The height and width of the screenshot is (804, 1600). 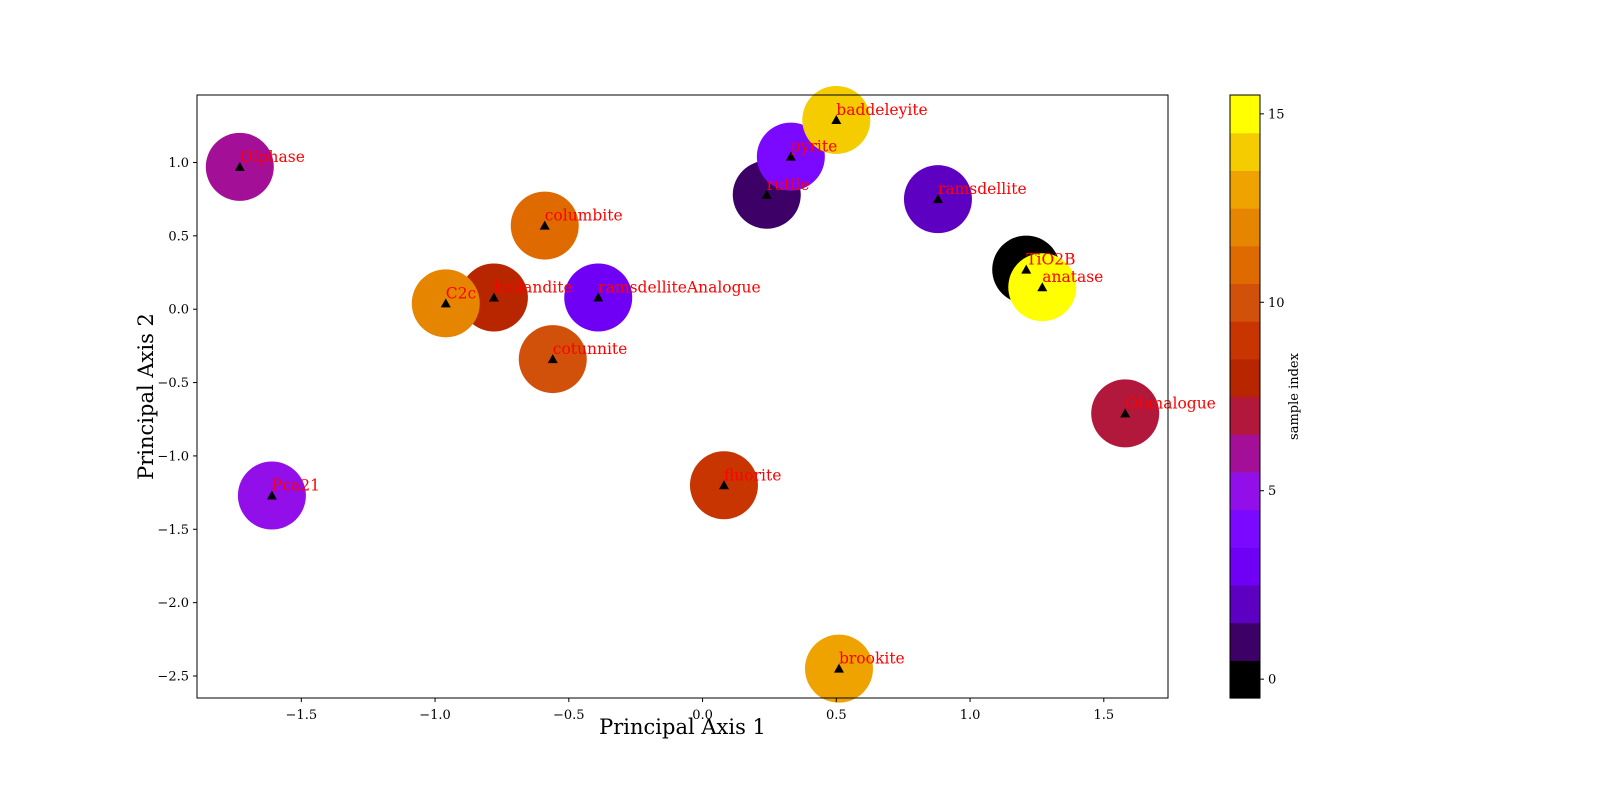 What do you see at coordinates (982, 189) in the screenshot?
I see `point-label: ramsdellite` at bounding box center [982, 189].